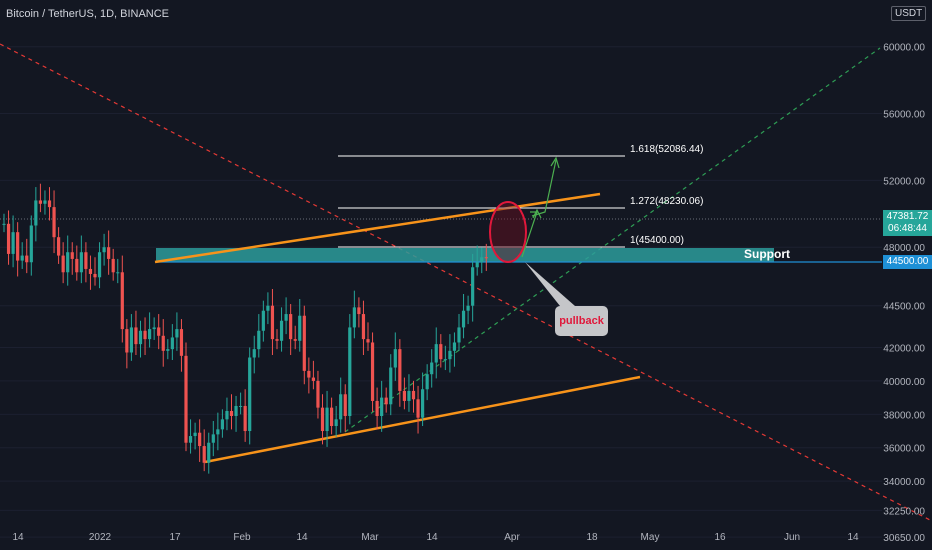  I want to click on arrow-path-large, so click(544, 188).